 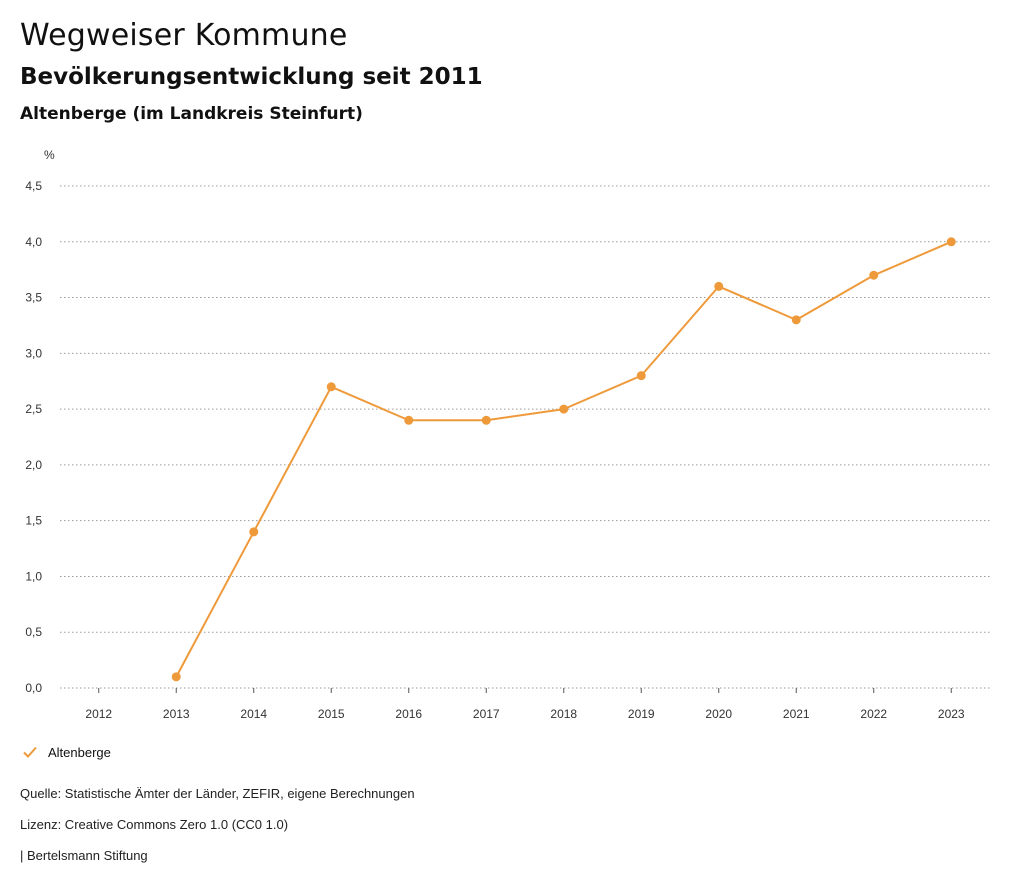 I want to click on legend: Altenberge, so click(x=66, y=752).